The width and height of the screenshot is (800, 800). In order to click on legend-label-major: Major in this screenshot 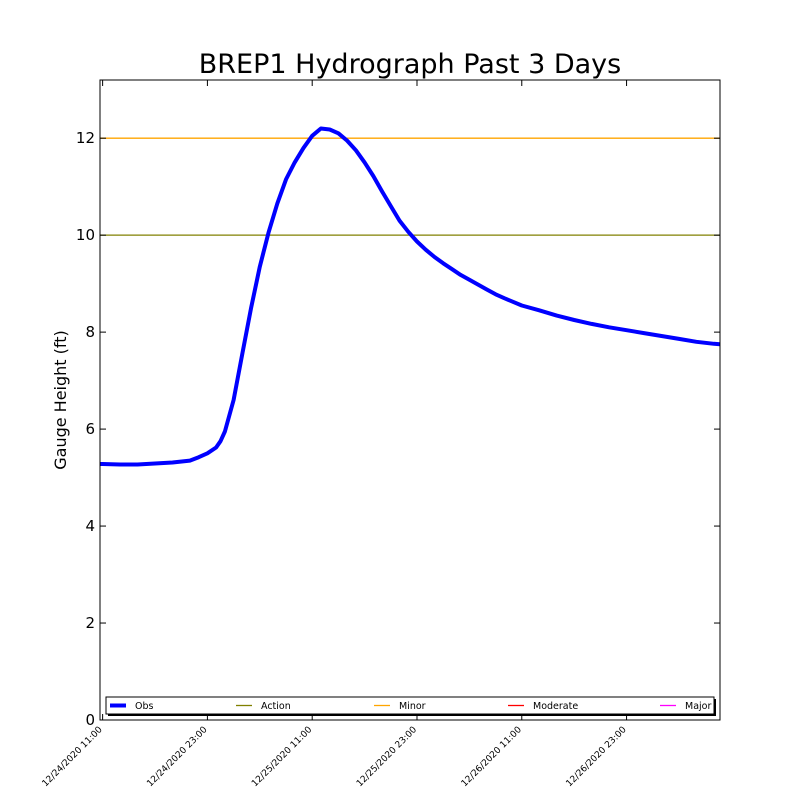, I will do `click(698, 706)`.